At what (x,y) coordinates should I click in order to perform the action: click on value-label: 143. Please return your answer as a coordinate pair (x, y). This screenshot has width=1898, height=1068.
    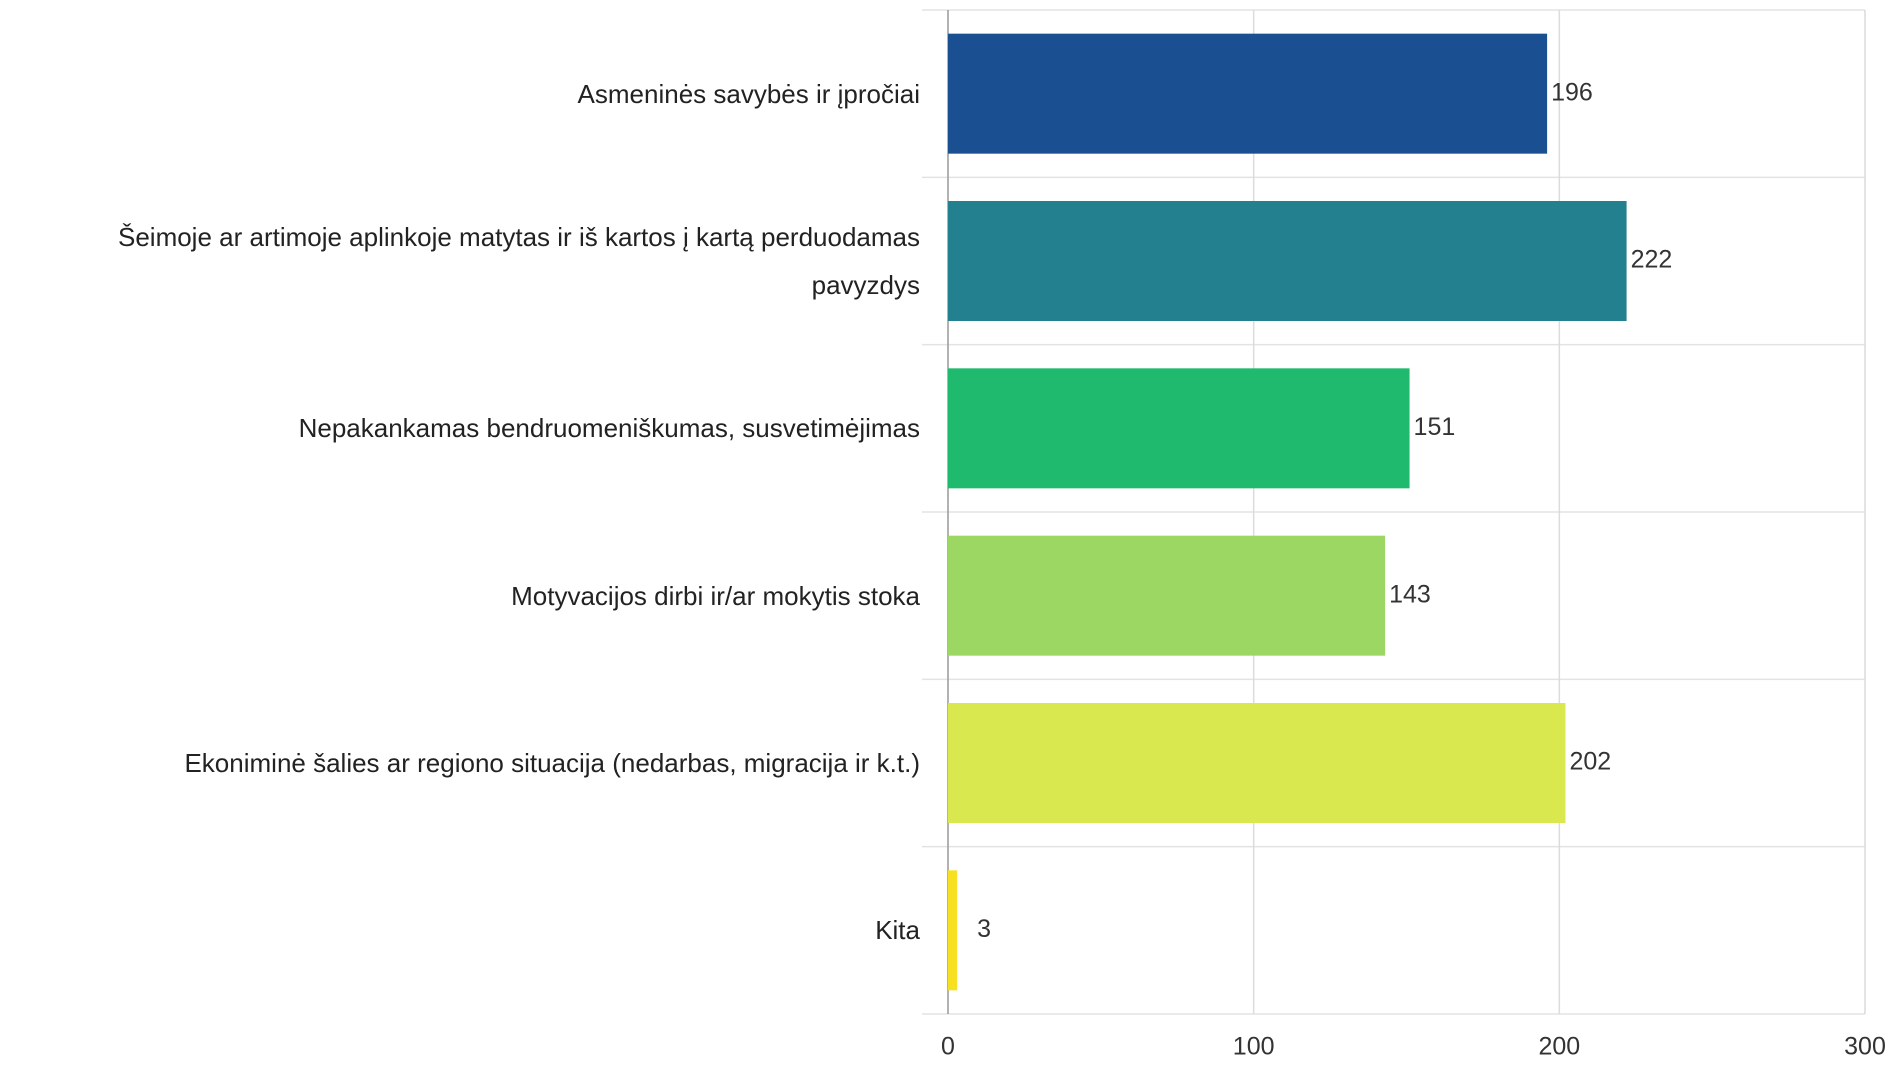
    Looking at the image, I should click on (1410, 594).